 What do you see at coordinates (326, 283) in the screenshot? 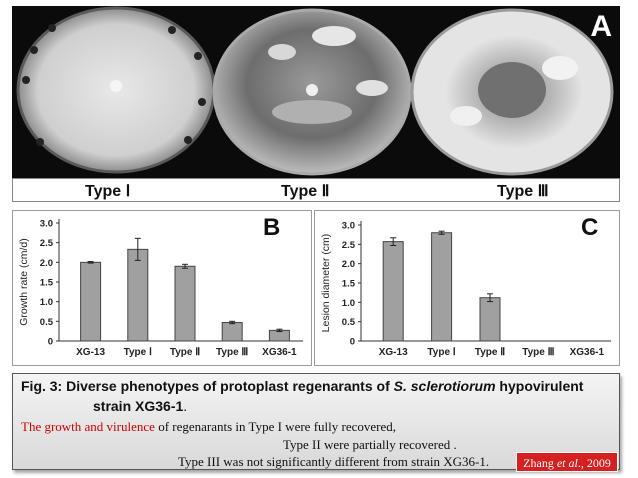
I see `y-axis-label: Lesion diameter (cm)` at bounding box center [326, 283].